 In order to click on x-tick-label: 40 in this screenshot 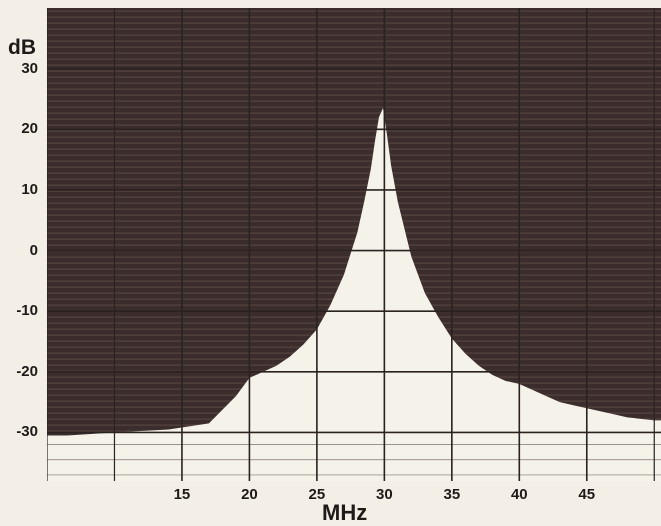, I will do `click(519, 494)`.